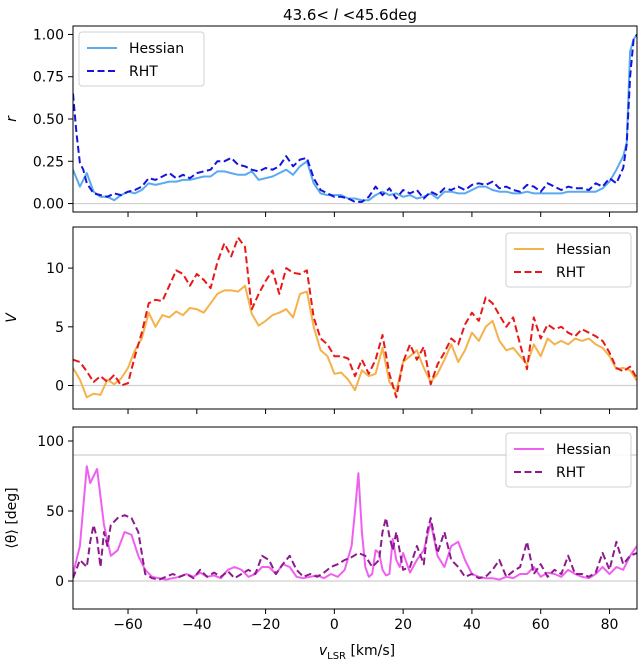  What do you see at coordinates (355, 547) in the screenshot?
I see `series-line-rht` at bounding box center [355, 547].